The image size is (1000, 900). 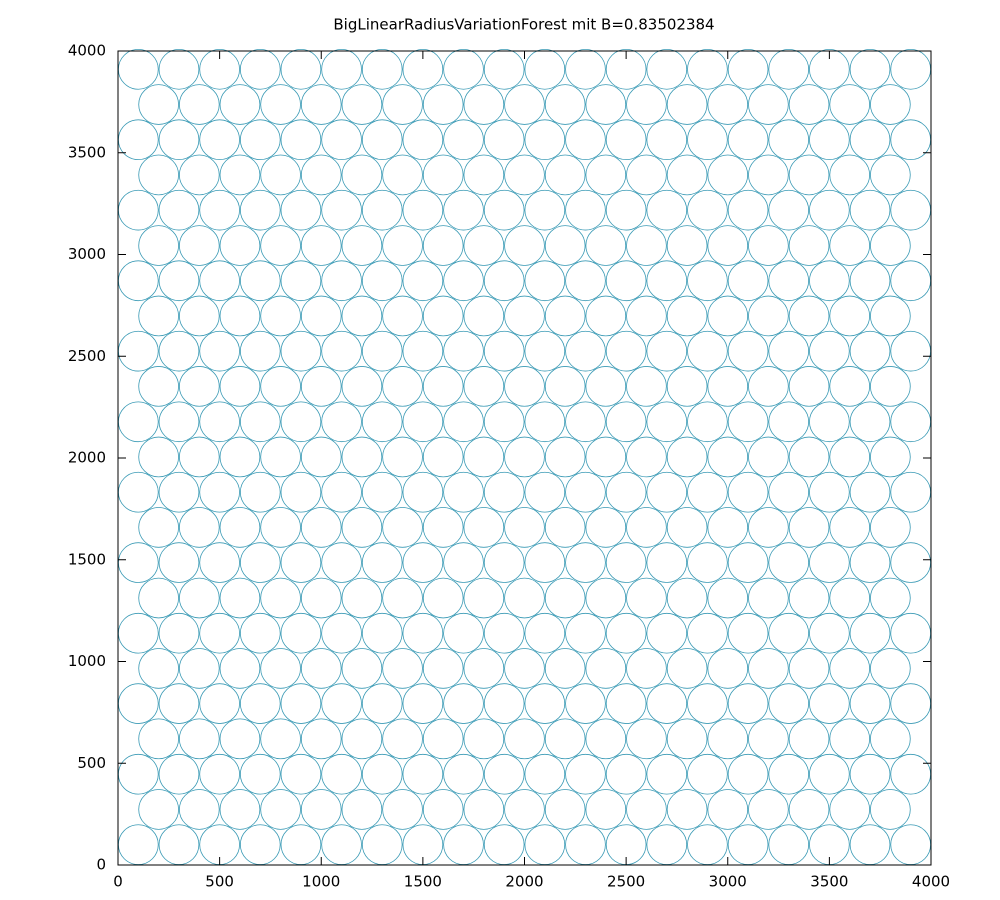 I want to click on x-tick-label: 2000, so click(x=524, y=882).